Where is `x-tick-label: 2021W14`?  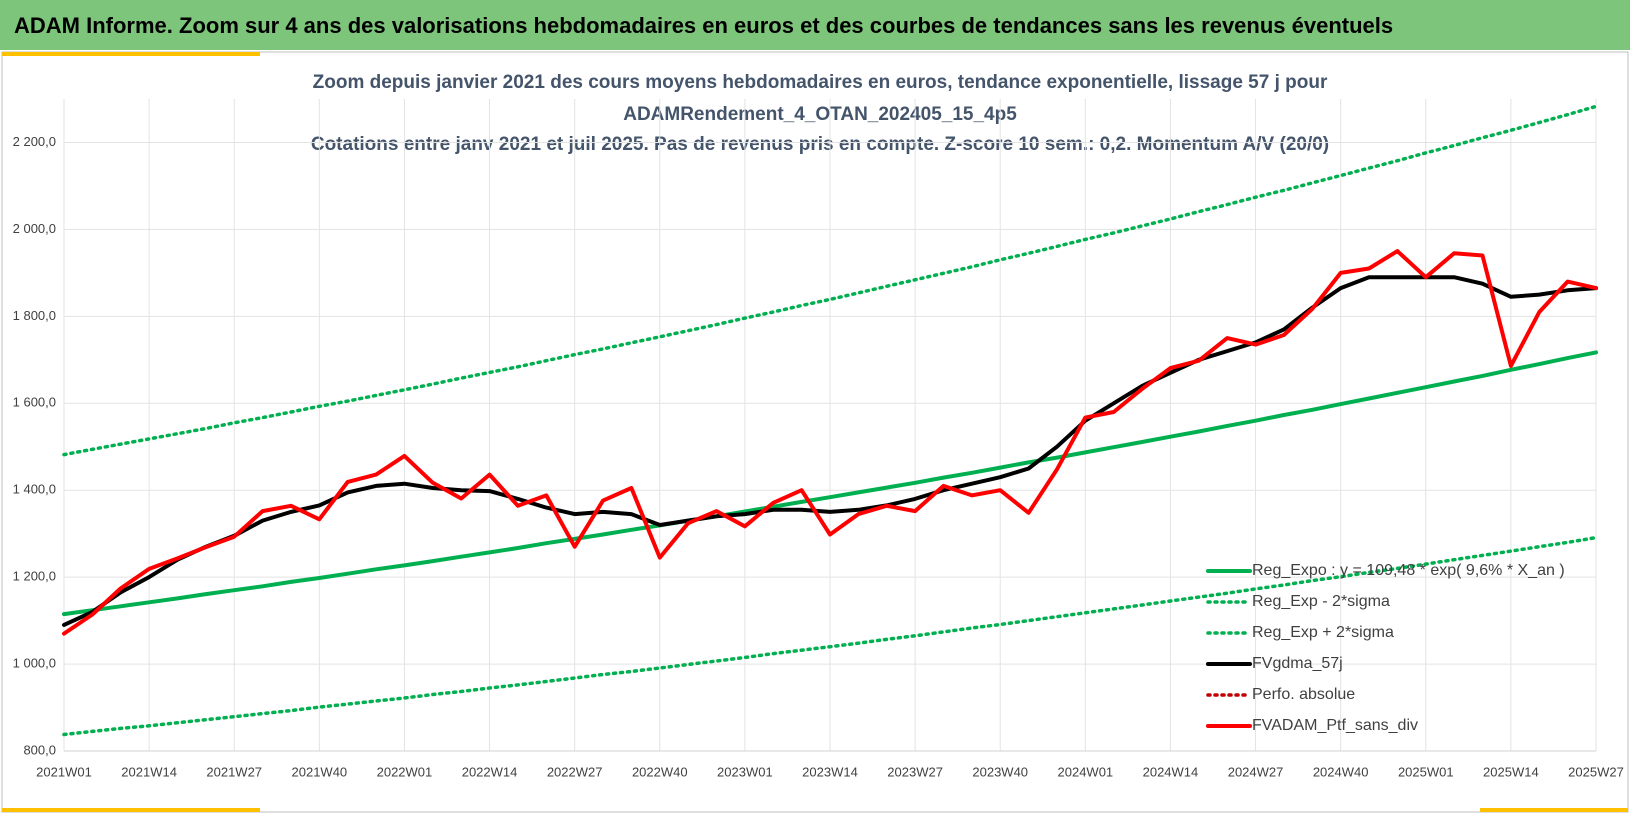 x-tick-label: 2021W14 is located at coordinates (149, 771).